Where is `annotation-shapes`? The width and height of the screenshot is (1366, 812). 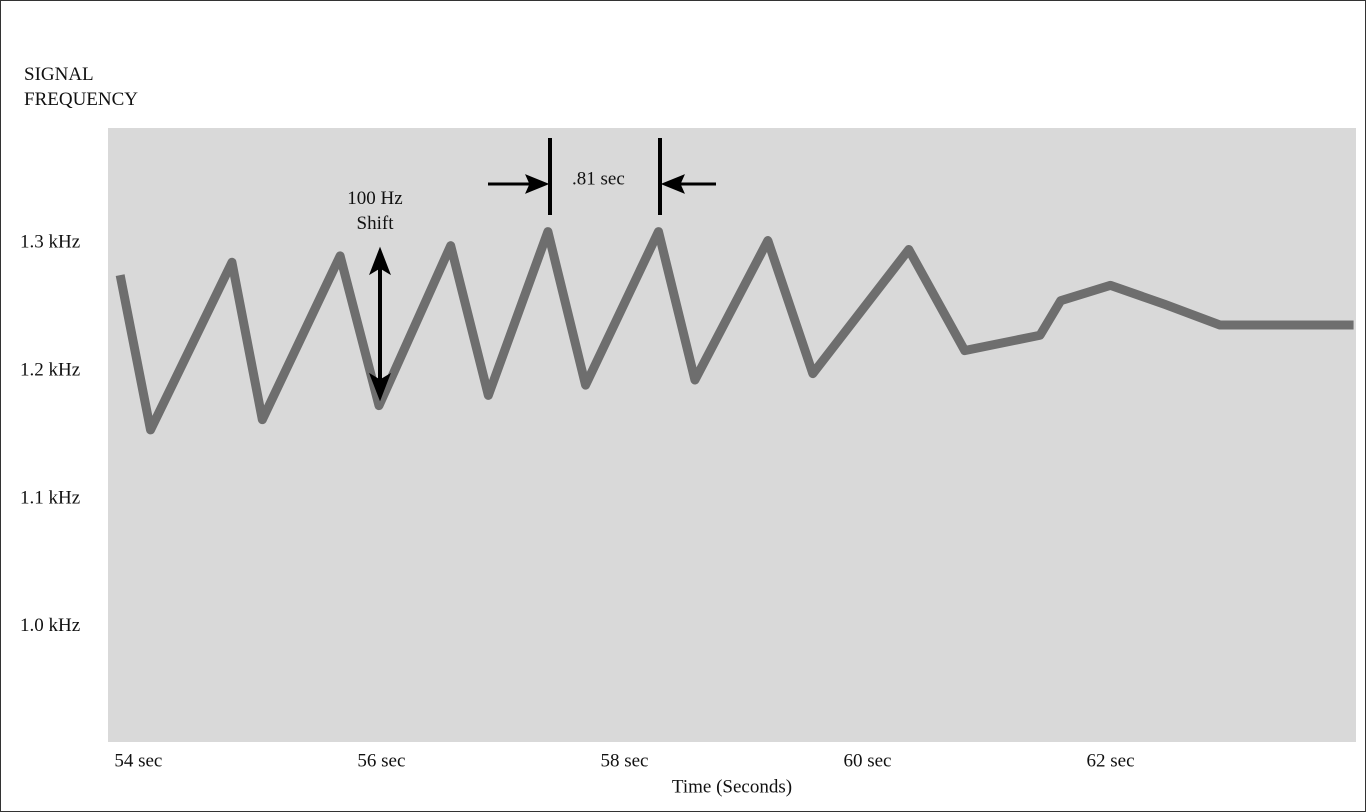
annotation-shapes is located at coordinates (542, 270).